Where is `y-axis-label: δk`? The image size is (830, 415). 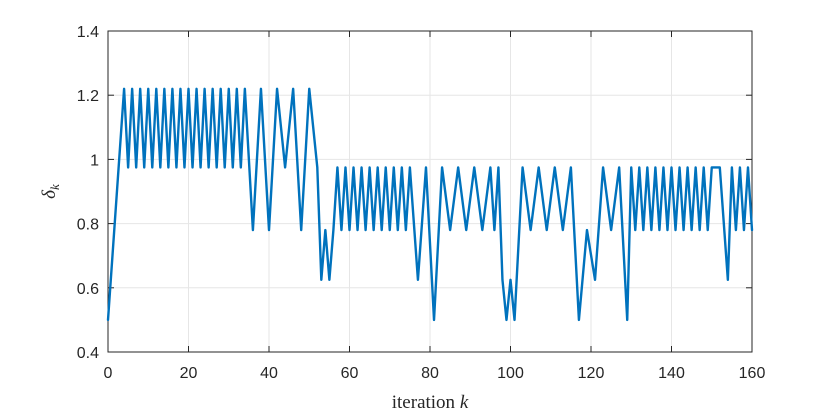
y-axis-label: δk is located at coordinates (50, 191).